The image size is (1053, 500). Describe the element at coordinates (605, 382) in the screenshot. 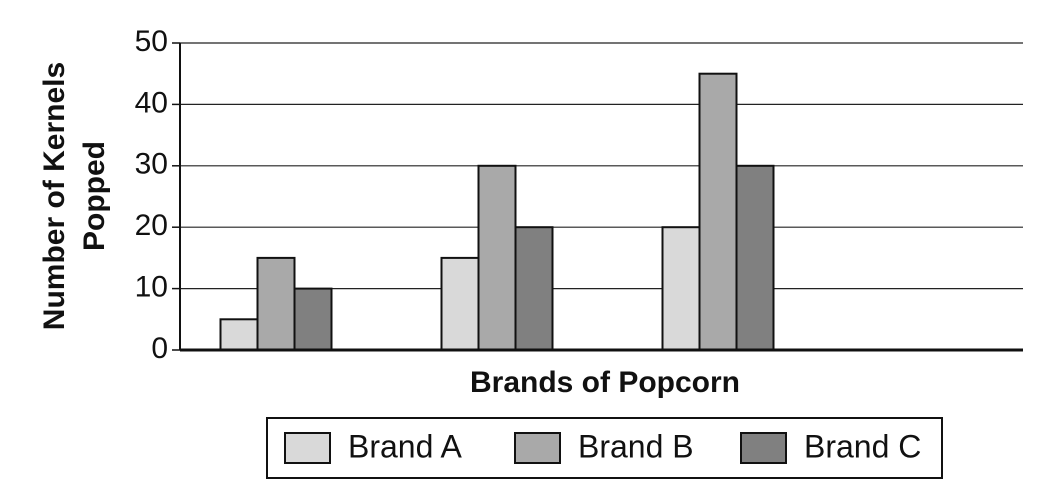

I see `x-axis-title: Brands of Popcorn` at that location.